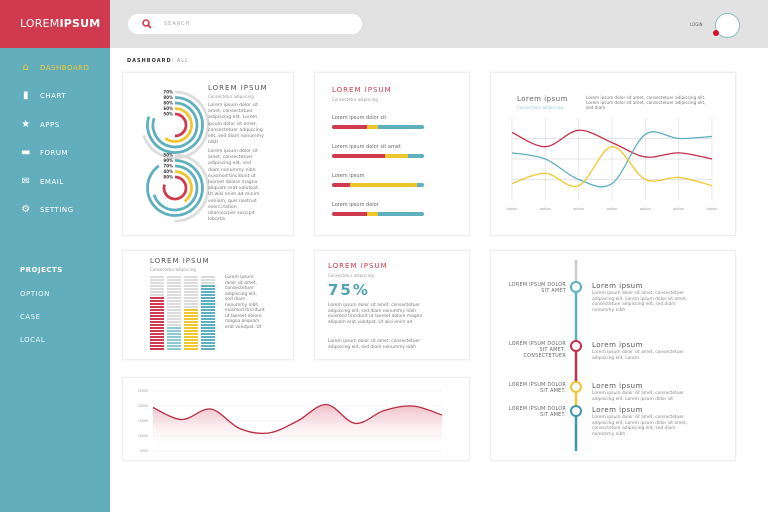 The image size is (768, 512). Describe the element at coordinates (366, 147) in the screenshot. I see `progress-label: Lorem ipsum dolor sit amet` at that location.